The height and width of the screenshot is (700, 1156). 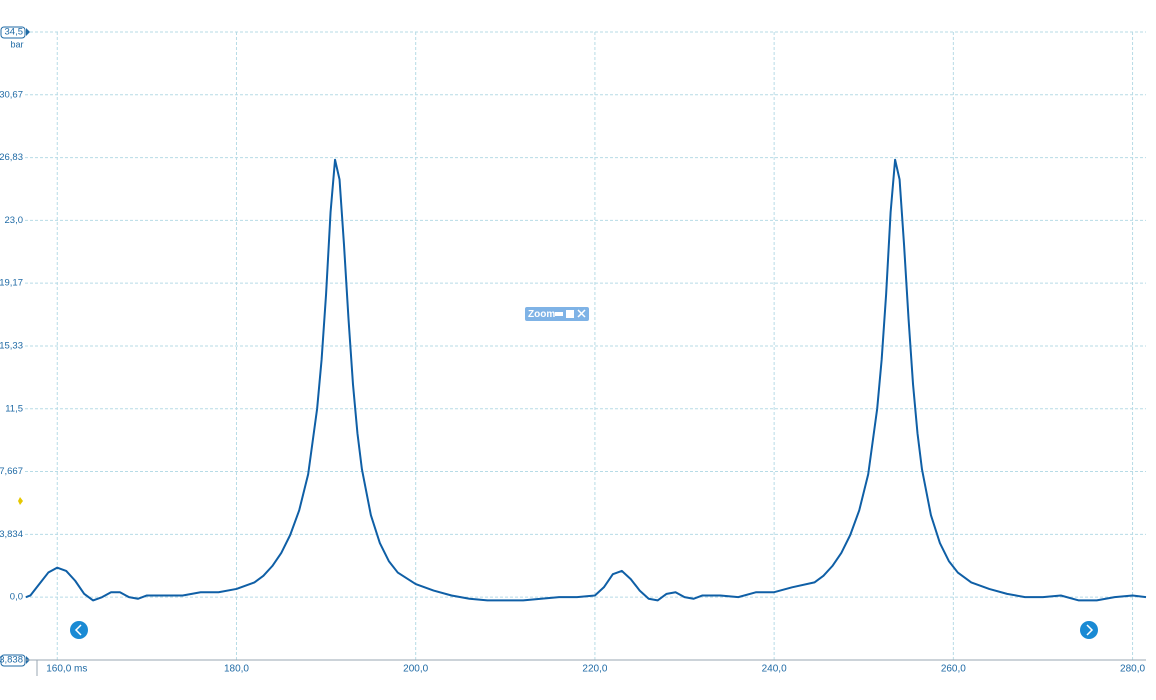 I want to click on x-tick-label: 160,0 ms, so click(x=66, y=669).